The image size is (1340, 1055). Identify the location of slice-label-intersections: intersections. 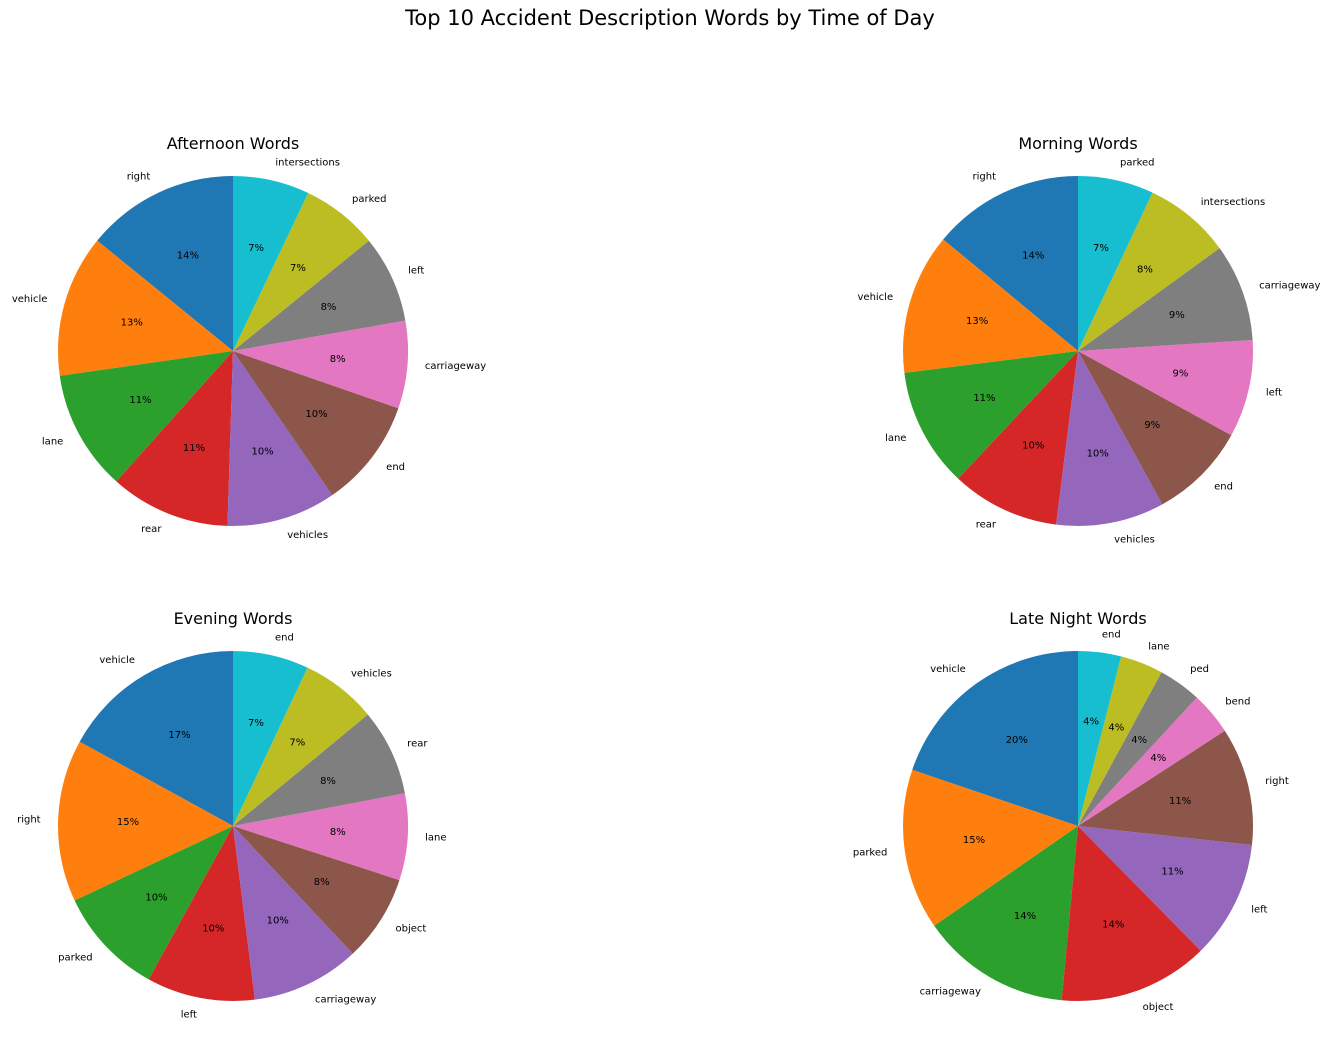
(1233, 202).